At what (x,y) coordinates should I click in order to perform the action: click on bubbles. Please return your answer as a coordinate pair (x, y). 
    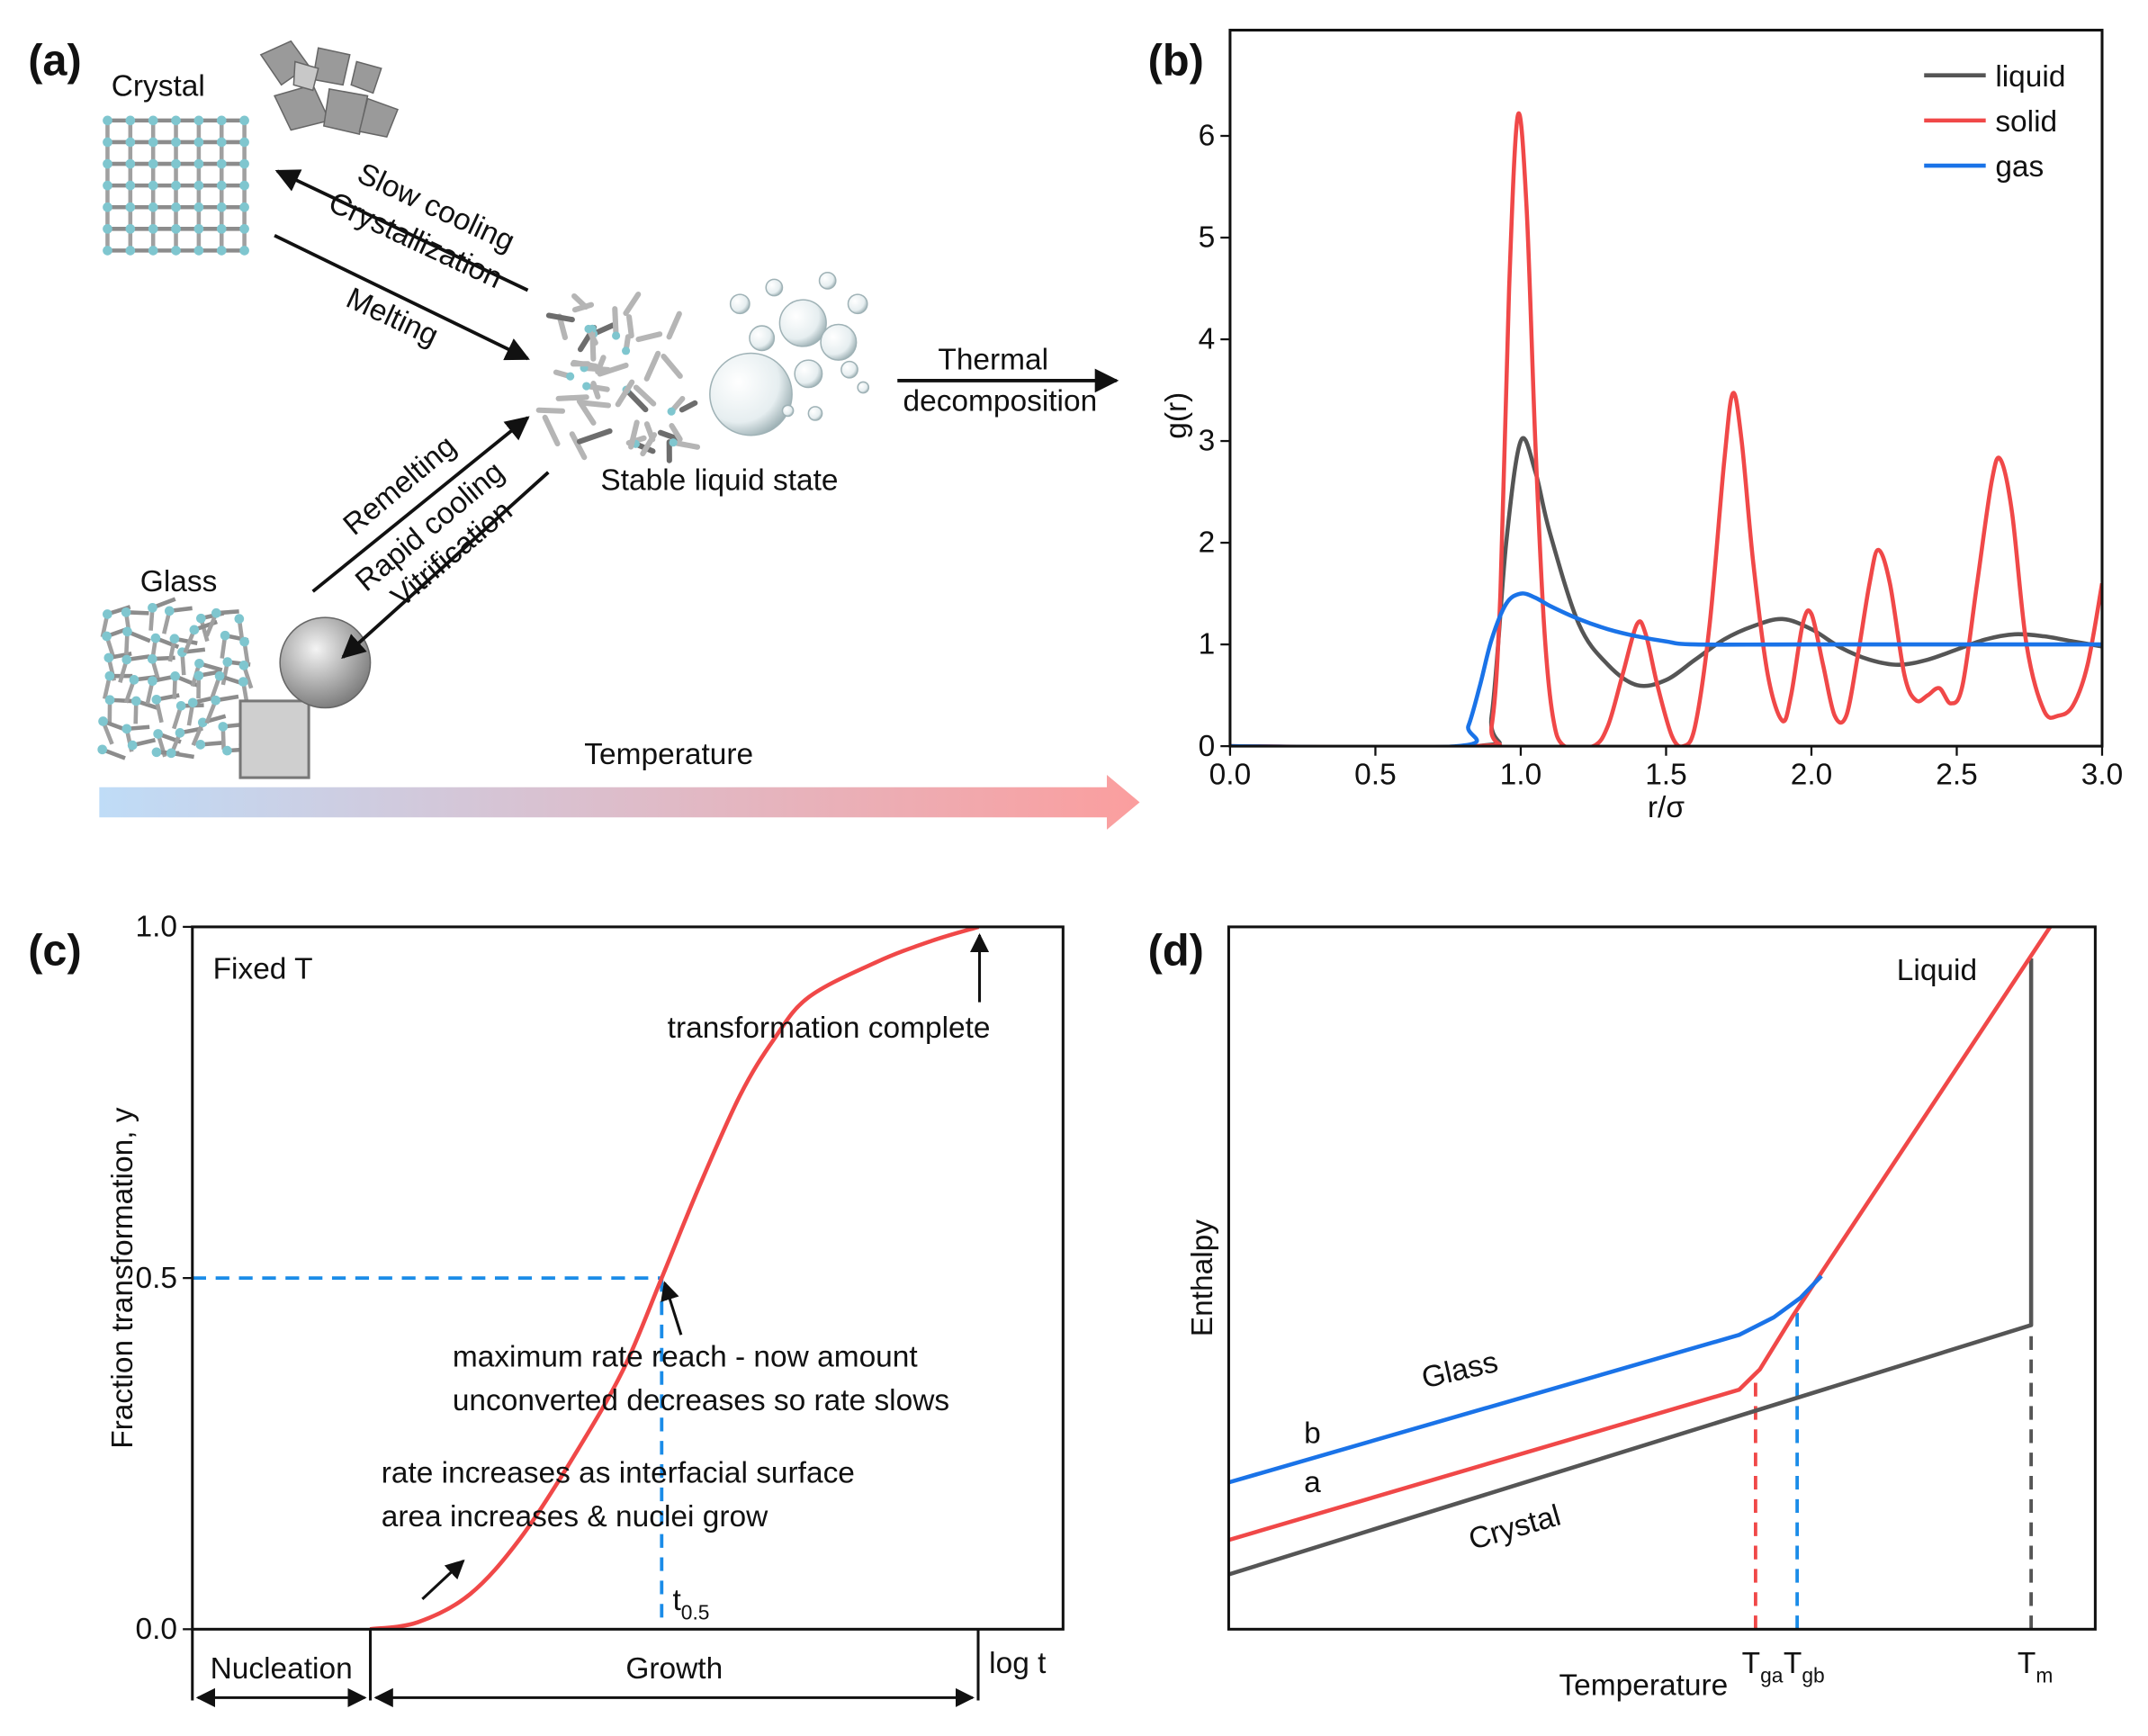
    Looking at the image, I should click on (789, 353).